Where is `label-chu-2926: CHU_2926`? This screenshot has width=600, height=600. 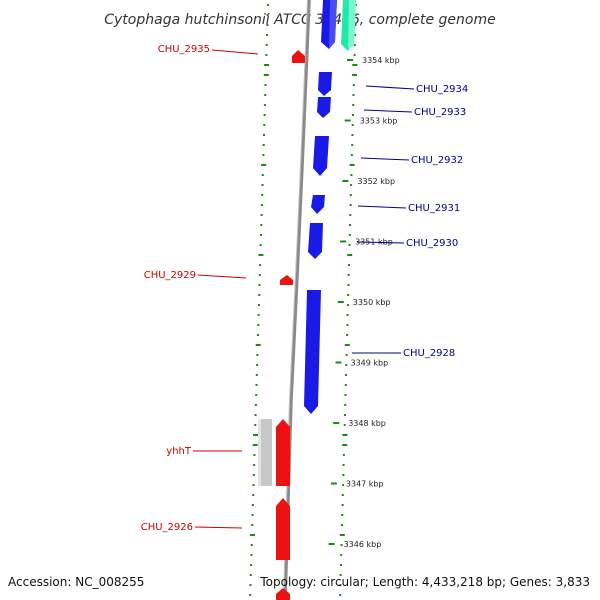
label-chu-2926: CHU_2926 is located at coordinates (167, 527).